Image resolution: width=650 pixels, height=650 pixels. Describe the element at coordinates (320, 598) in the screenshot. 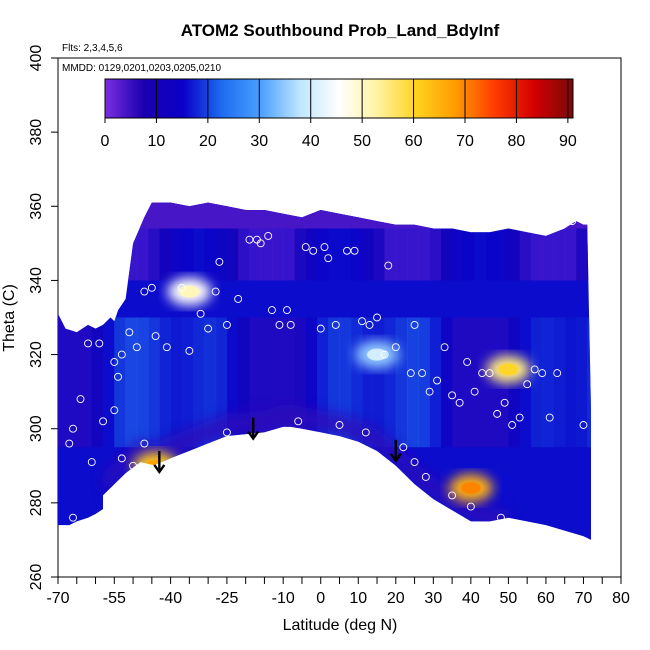

I see `x-tick-label: 0` at that location.